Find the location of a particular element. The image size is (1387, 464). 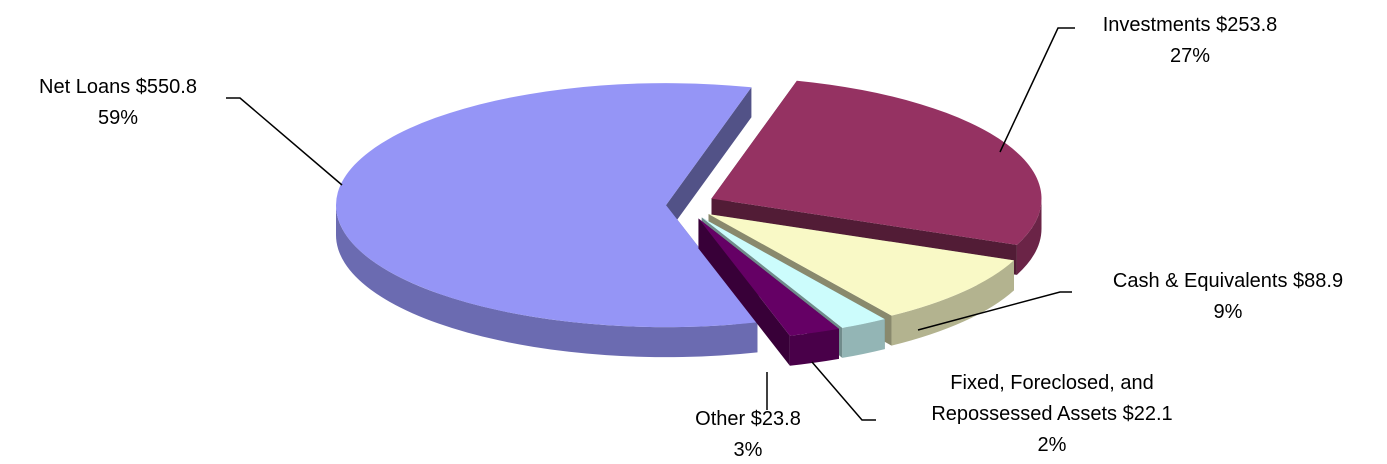

value-label: $23.8 is located at coordinates (775, 419).